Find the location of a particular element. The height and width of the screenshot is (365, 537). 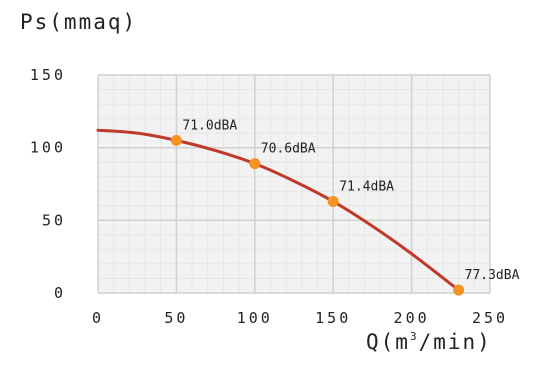

x-tick-label: 50 is located at coordinates (176, 318).